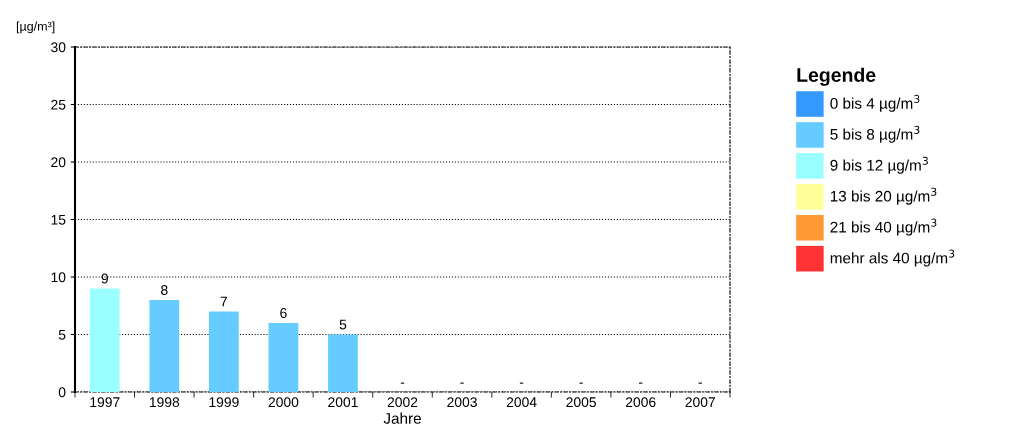  I want to click on legend-label: 0 bis 4 µg/m$^{3}$, so click(875, 103).